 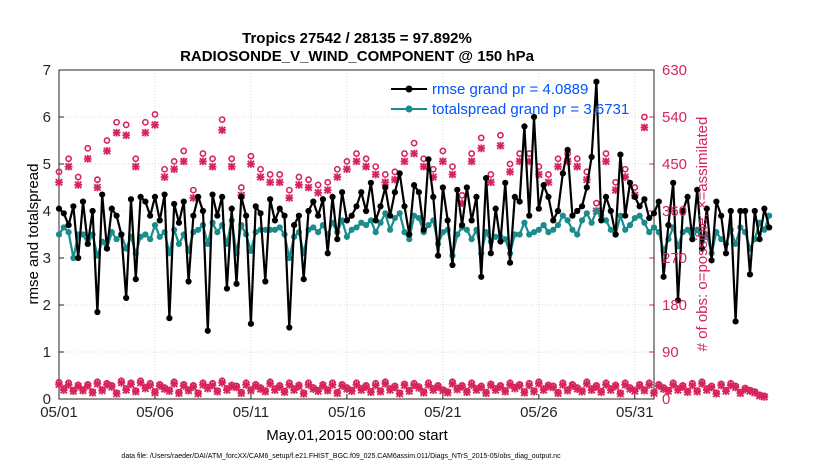 I want to click on y-tick-label-left: 4, so click(x=47, y=211).